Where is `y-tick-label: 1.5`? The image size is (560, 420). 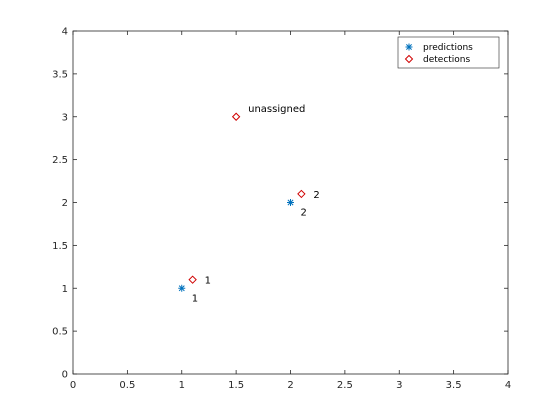
y-tick-label: 1.5 is located at coordinates (60, 246).